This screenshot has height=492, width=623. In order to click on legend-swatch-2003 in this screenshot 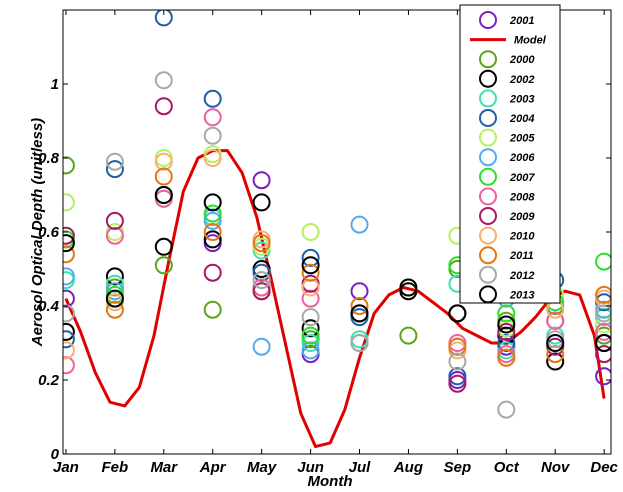, I will do `click(488, 98)`.